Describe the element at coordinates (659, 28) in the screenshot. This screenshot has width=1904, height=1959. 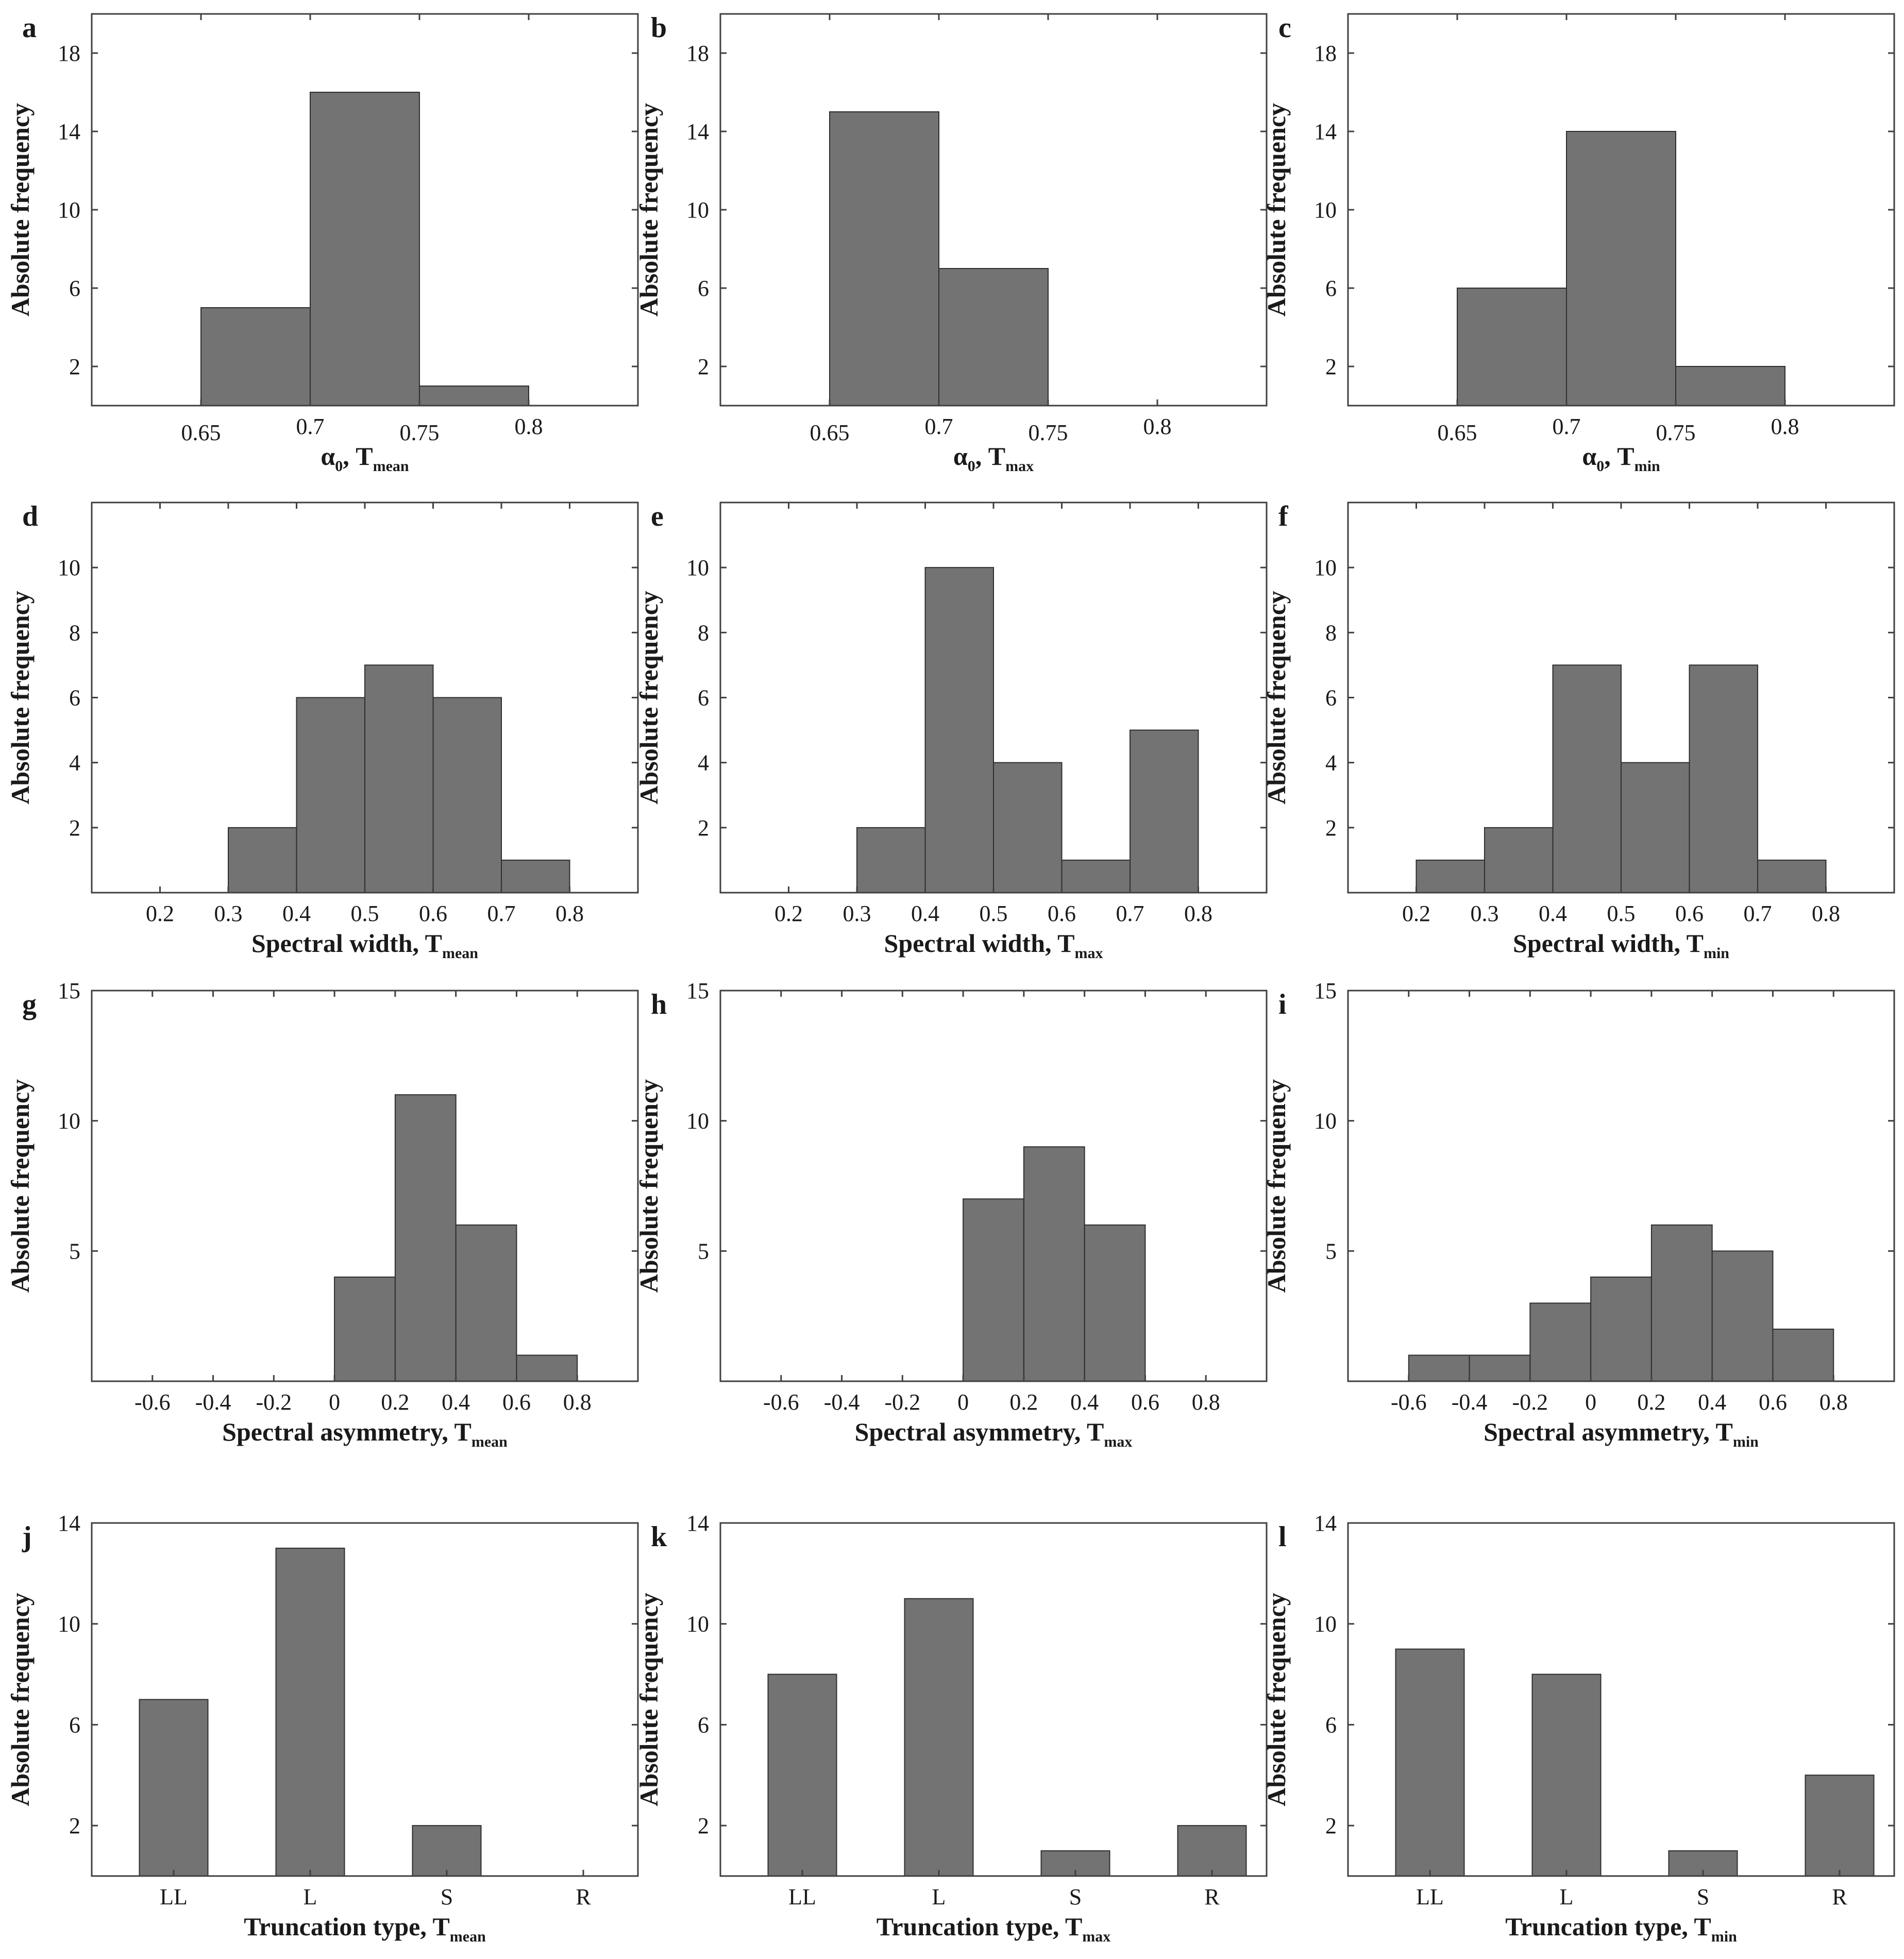
I see `panel-letter: b` at that location.